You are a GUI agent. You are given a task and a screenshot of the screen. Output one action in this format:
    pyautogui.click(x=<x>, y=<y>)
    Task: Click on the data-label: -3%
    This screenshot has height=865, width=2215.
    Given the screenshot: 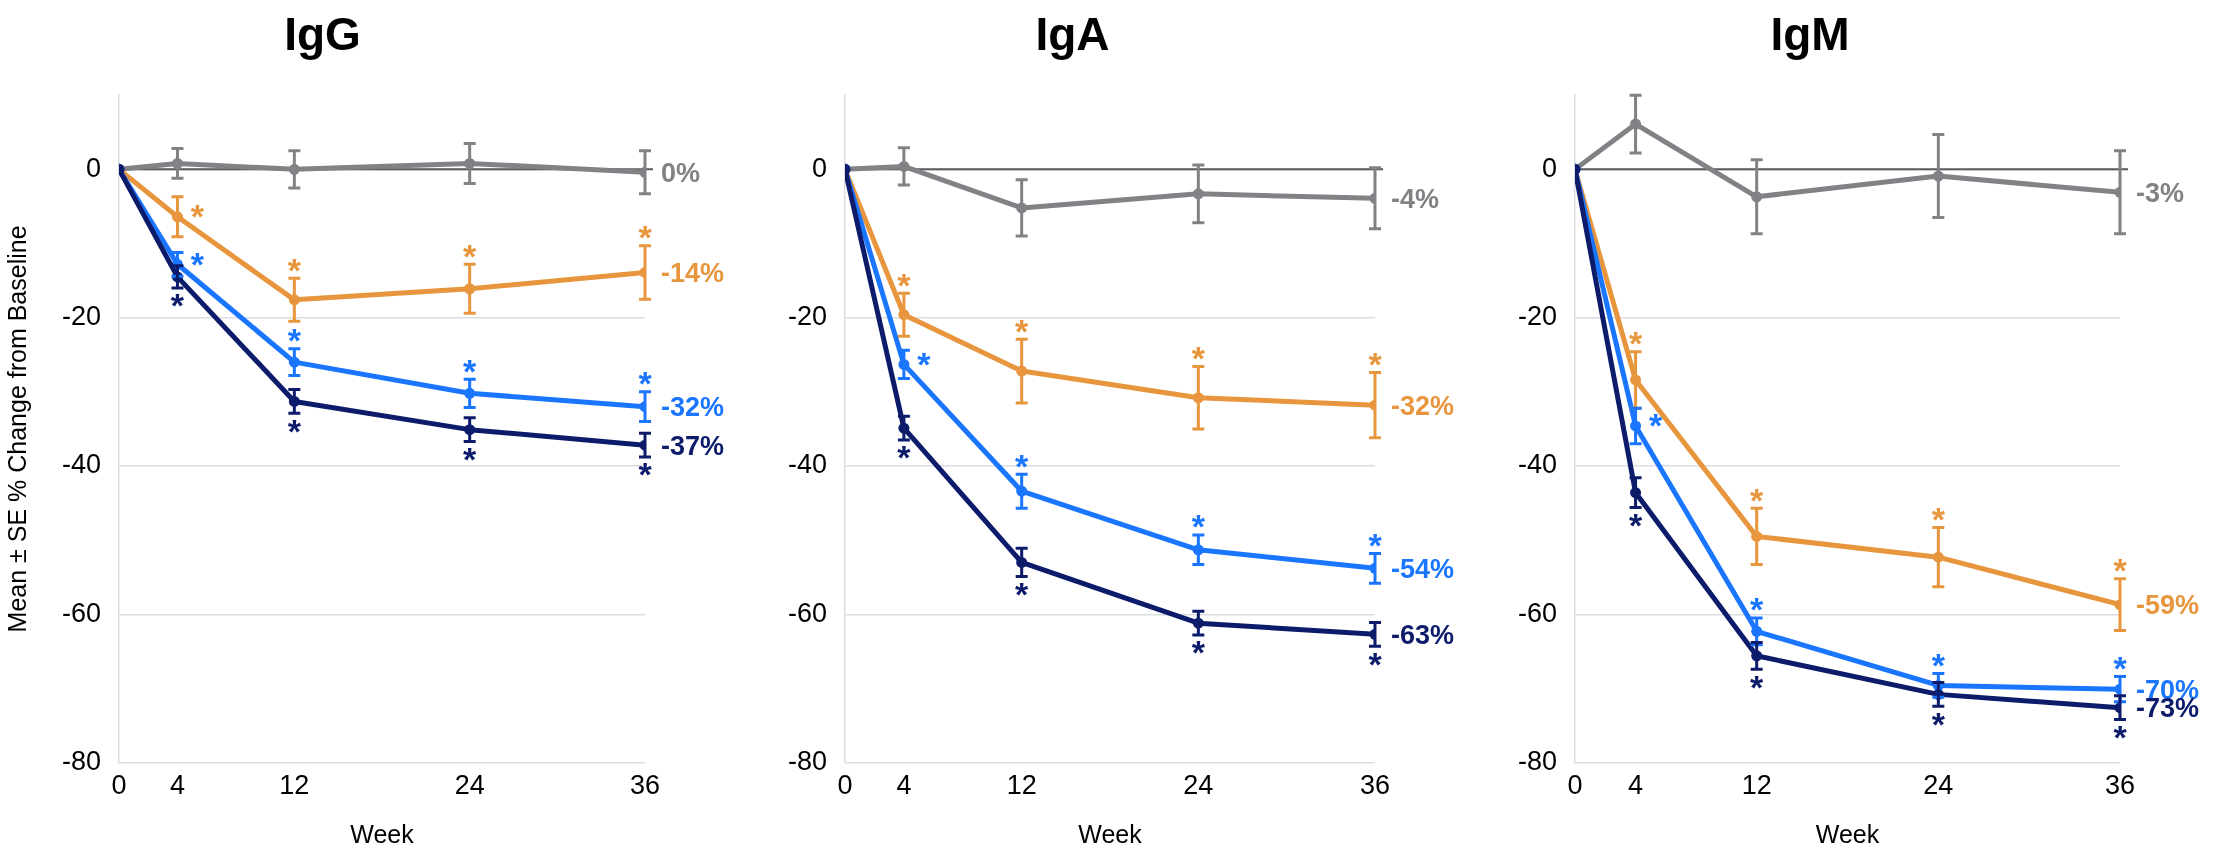 What is the action you would take?
    pyautogui.click(x=2160, y=192)
    